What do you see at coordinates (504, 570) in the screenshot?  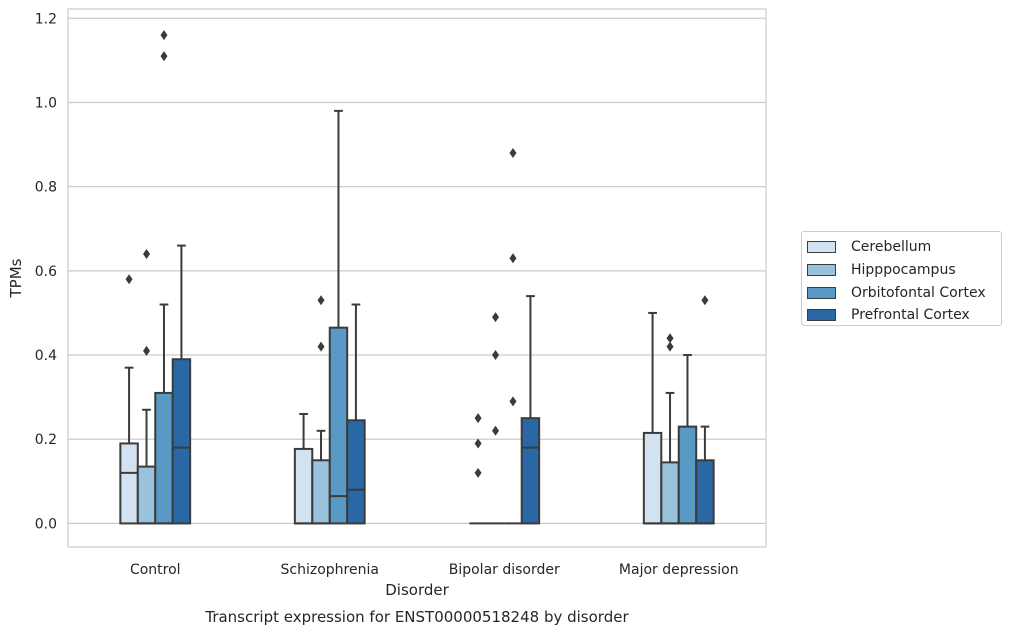 I see `x-tick-label: Bipolar disorder` at bounding box center [504, 570].